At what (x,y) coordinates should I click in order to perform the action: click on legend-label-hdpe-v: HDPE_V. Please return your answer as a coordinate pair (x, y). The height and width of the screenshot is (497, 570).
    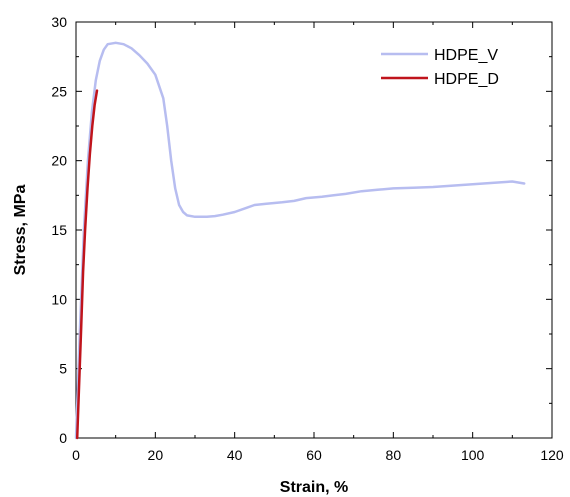
    Looking at the image, I should click on (466, 55).